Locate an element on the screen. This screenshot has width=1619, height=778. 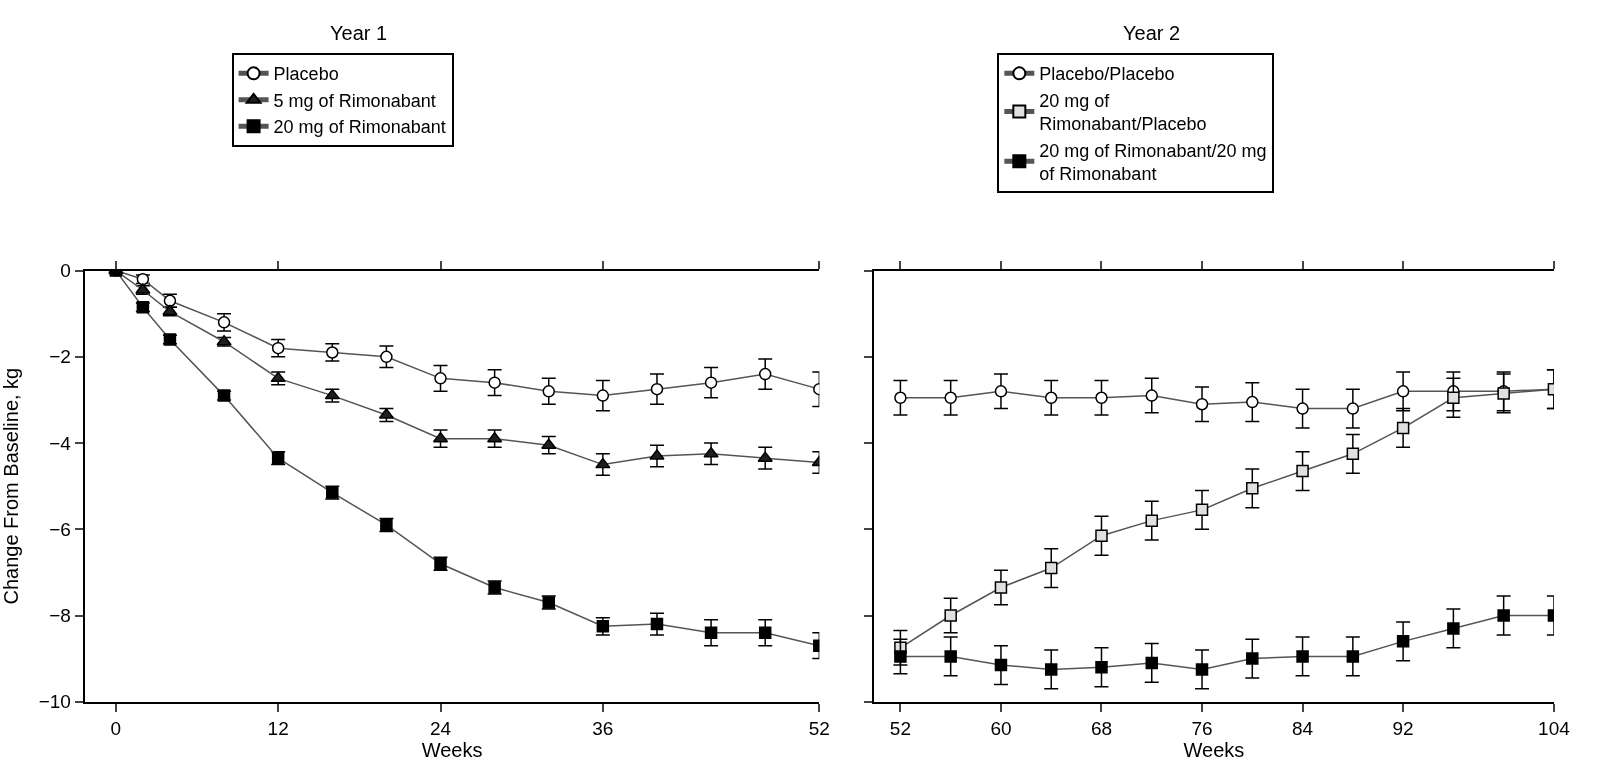
legend-label: 20 mg of Rimonabant/Placebo is located at coordinates (1123, 112).